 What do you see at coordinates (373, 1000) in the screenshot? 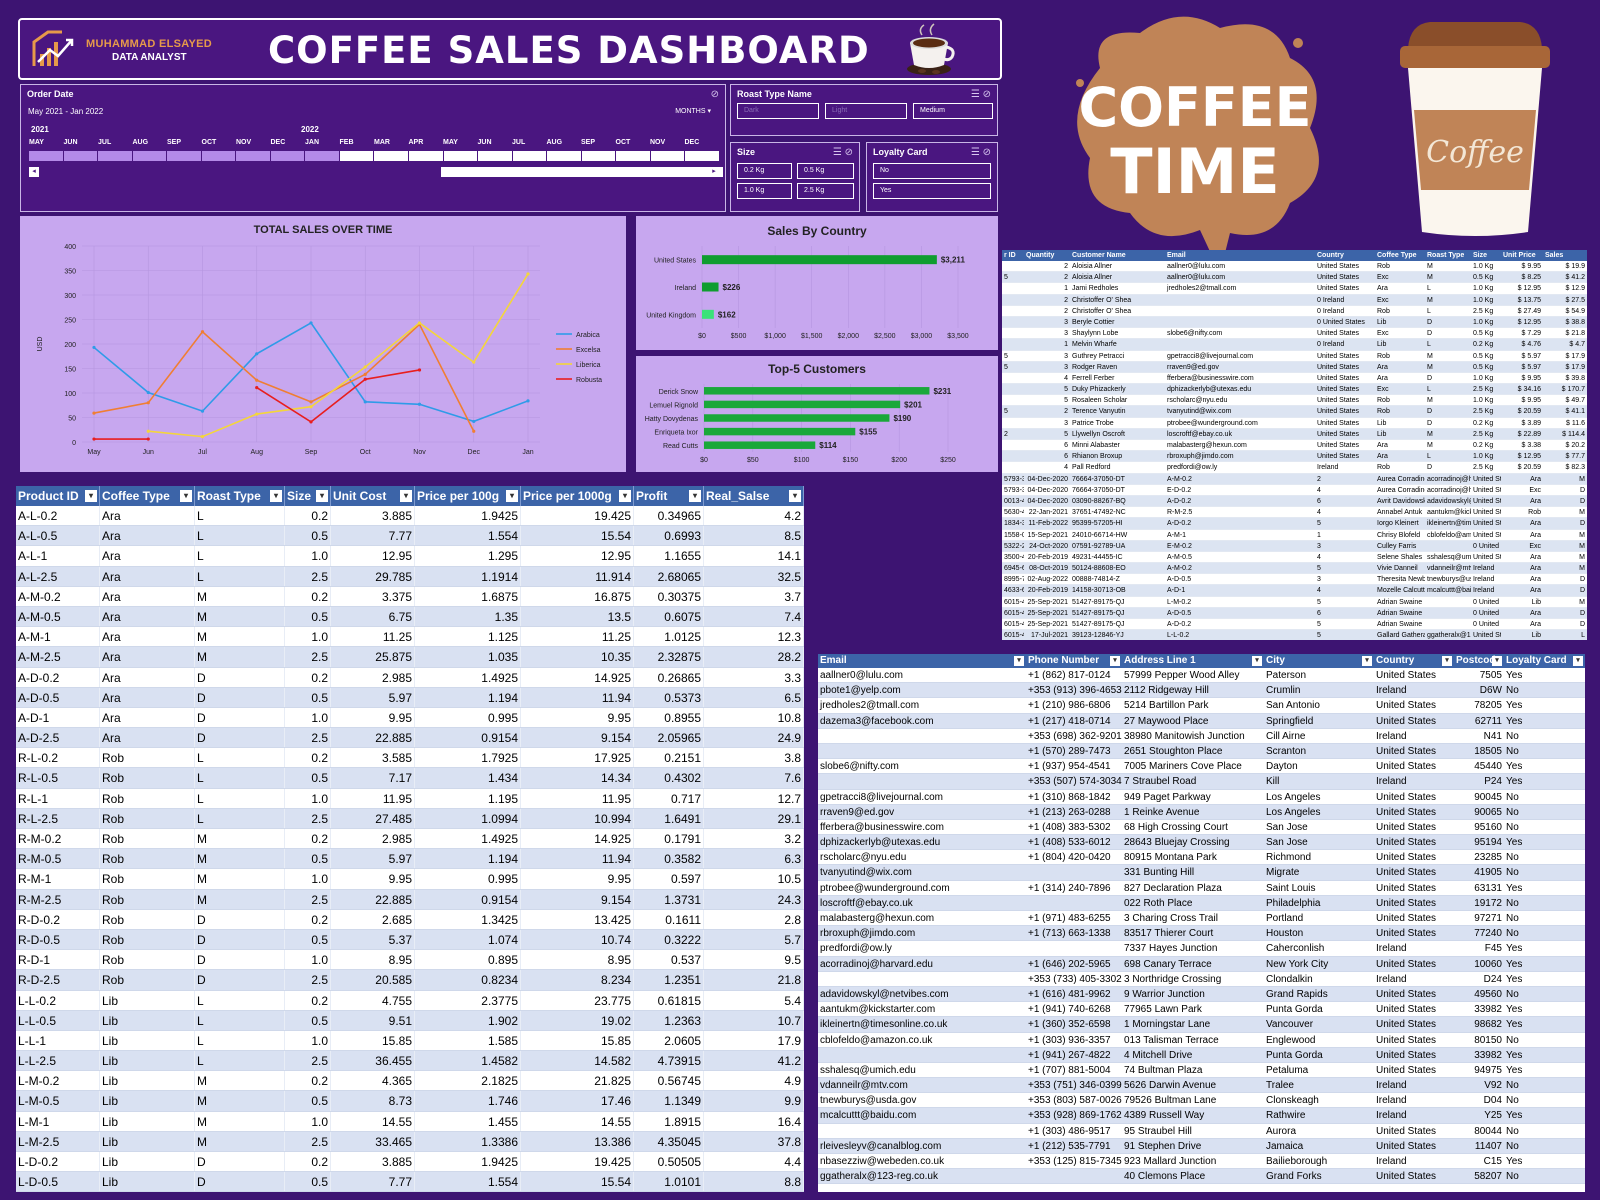
I see `table-cell: 4.755` at bounding box center [373, 1000].